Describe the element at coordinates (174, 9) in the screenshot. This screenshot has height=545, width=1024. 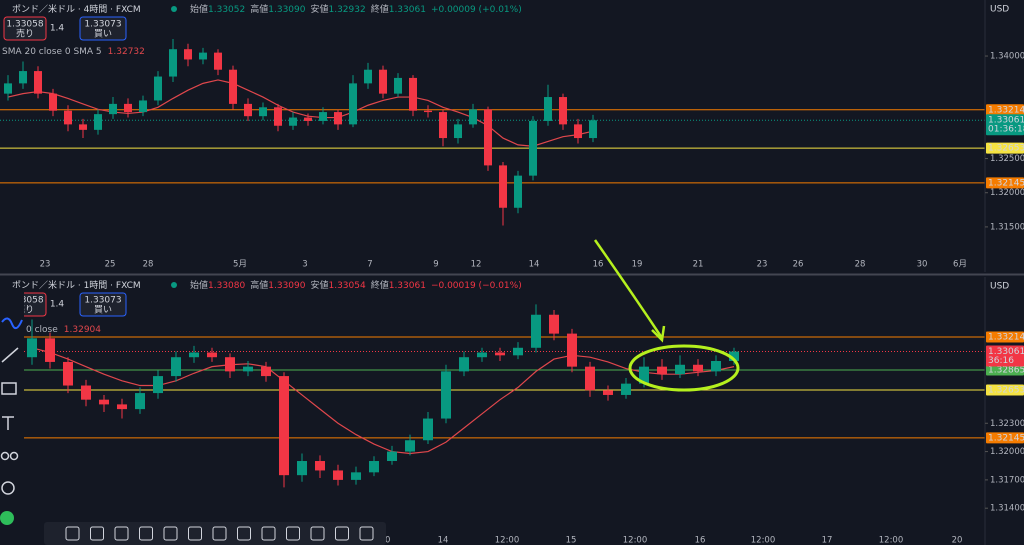
I see `status-dot` at that location.